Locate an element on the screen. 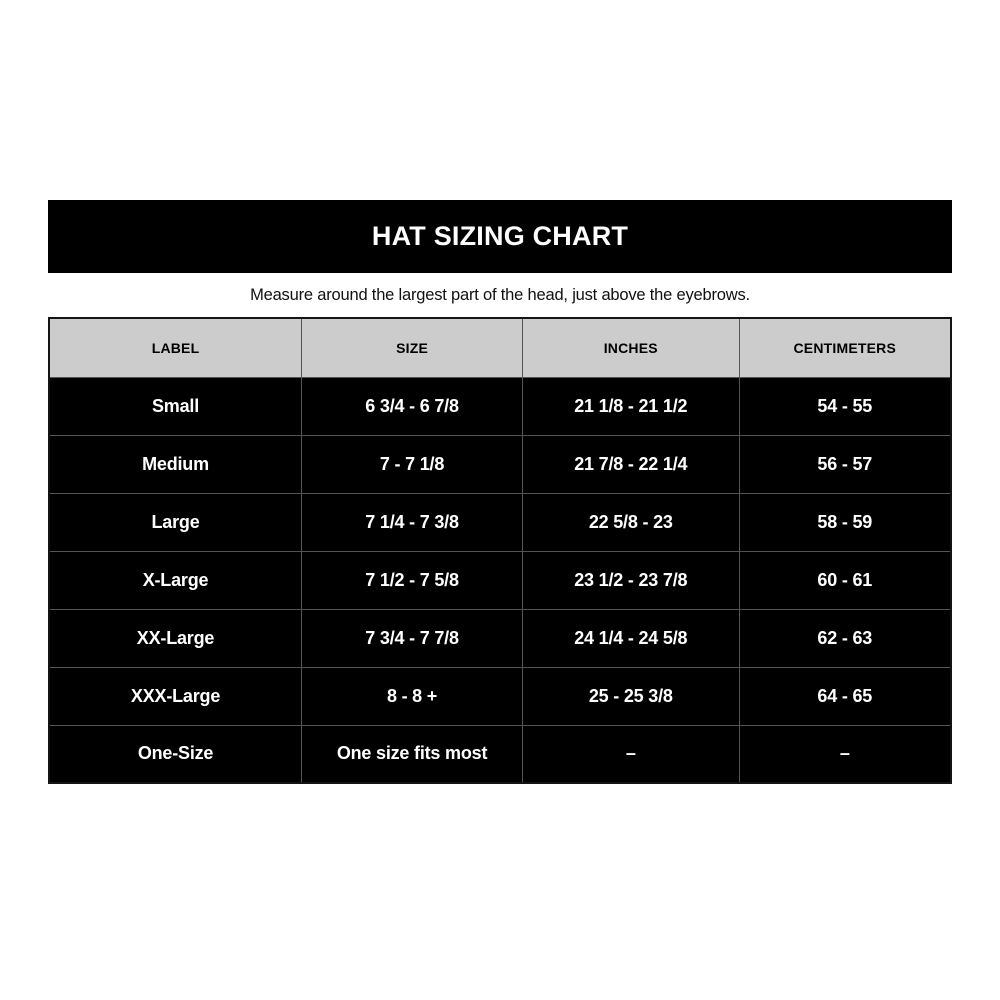 Image resolution: width=1000 pixels, height=1000 pixels. table-cell: 6 3/4 - 6 7/8 is located at coordinates (412, 406).